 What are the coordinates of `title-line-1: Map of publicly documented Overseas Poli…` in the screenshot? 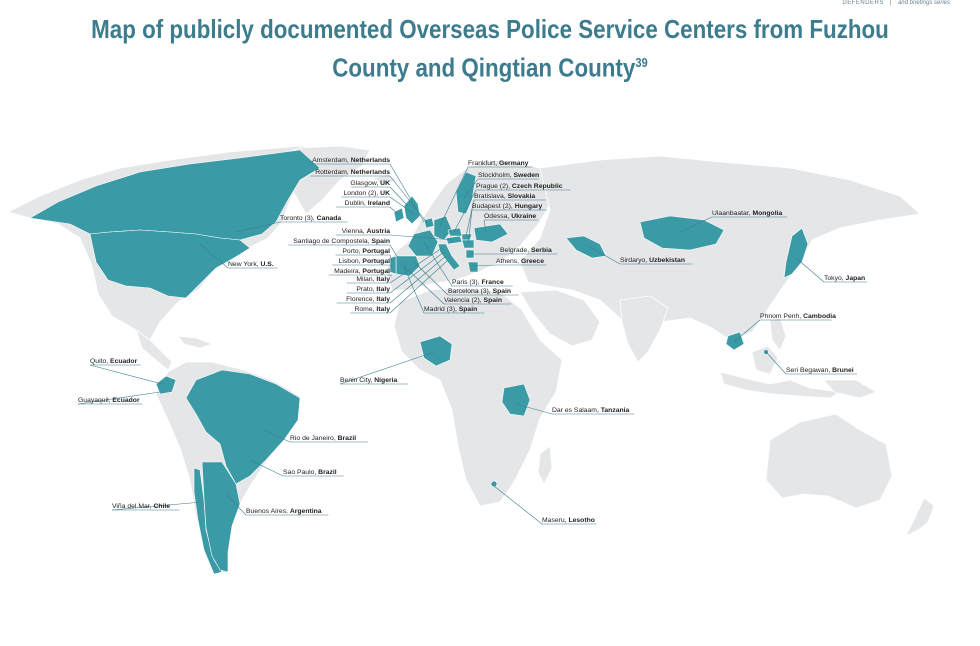 It's located at (490, 29).